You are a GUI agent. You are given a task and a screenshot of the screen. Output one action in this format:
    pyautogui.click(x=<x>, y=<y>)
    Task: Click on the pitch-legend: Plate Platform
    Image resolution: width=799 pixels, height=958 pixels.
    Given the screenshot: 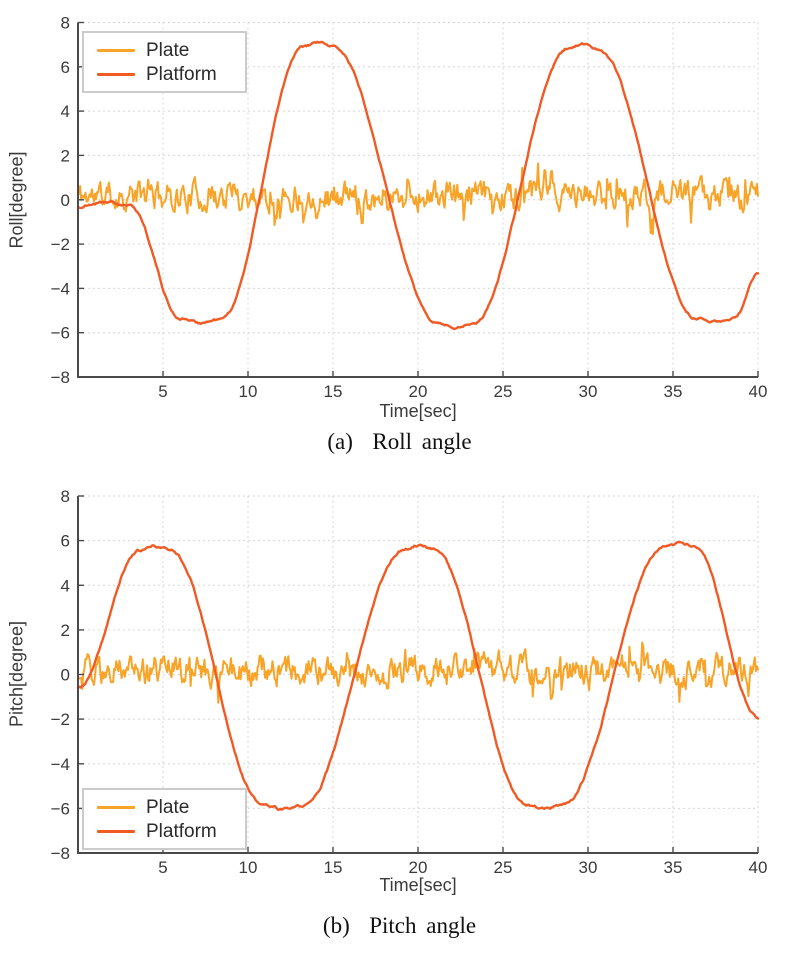 What is the action you would take?
    pyautogui.click(x=164, y=819)
    